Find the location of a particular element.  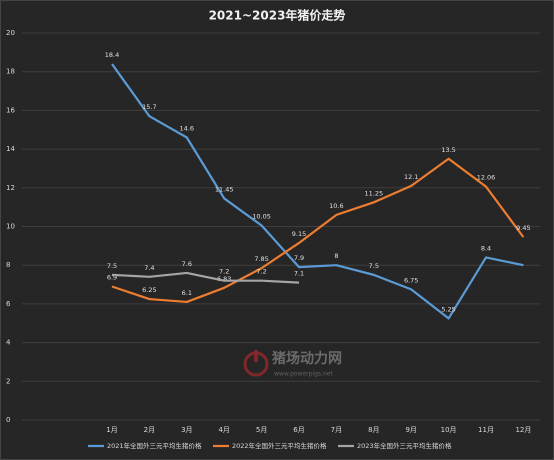

value-label: 9.15 is located at coordinates (299, 234).